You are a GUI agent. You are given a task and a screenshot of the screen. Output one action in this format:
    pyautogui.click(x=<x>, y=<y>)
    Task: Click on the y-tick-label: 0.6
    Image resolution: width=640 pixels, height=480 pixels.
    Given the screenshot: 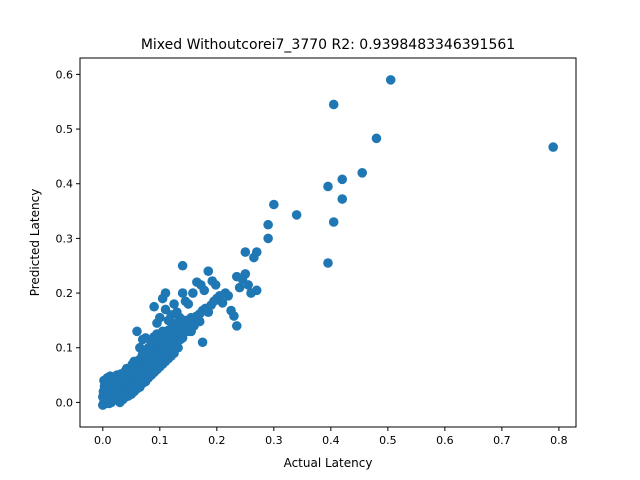 What is the action you would take?
    pyautogui.click(x=65, y=74)
    